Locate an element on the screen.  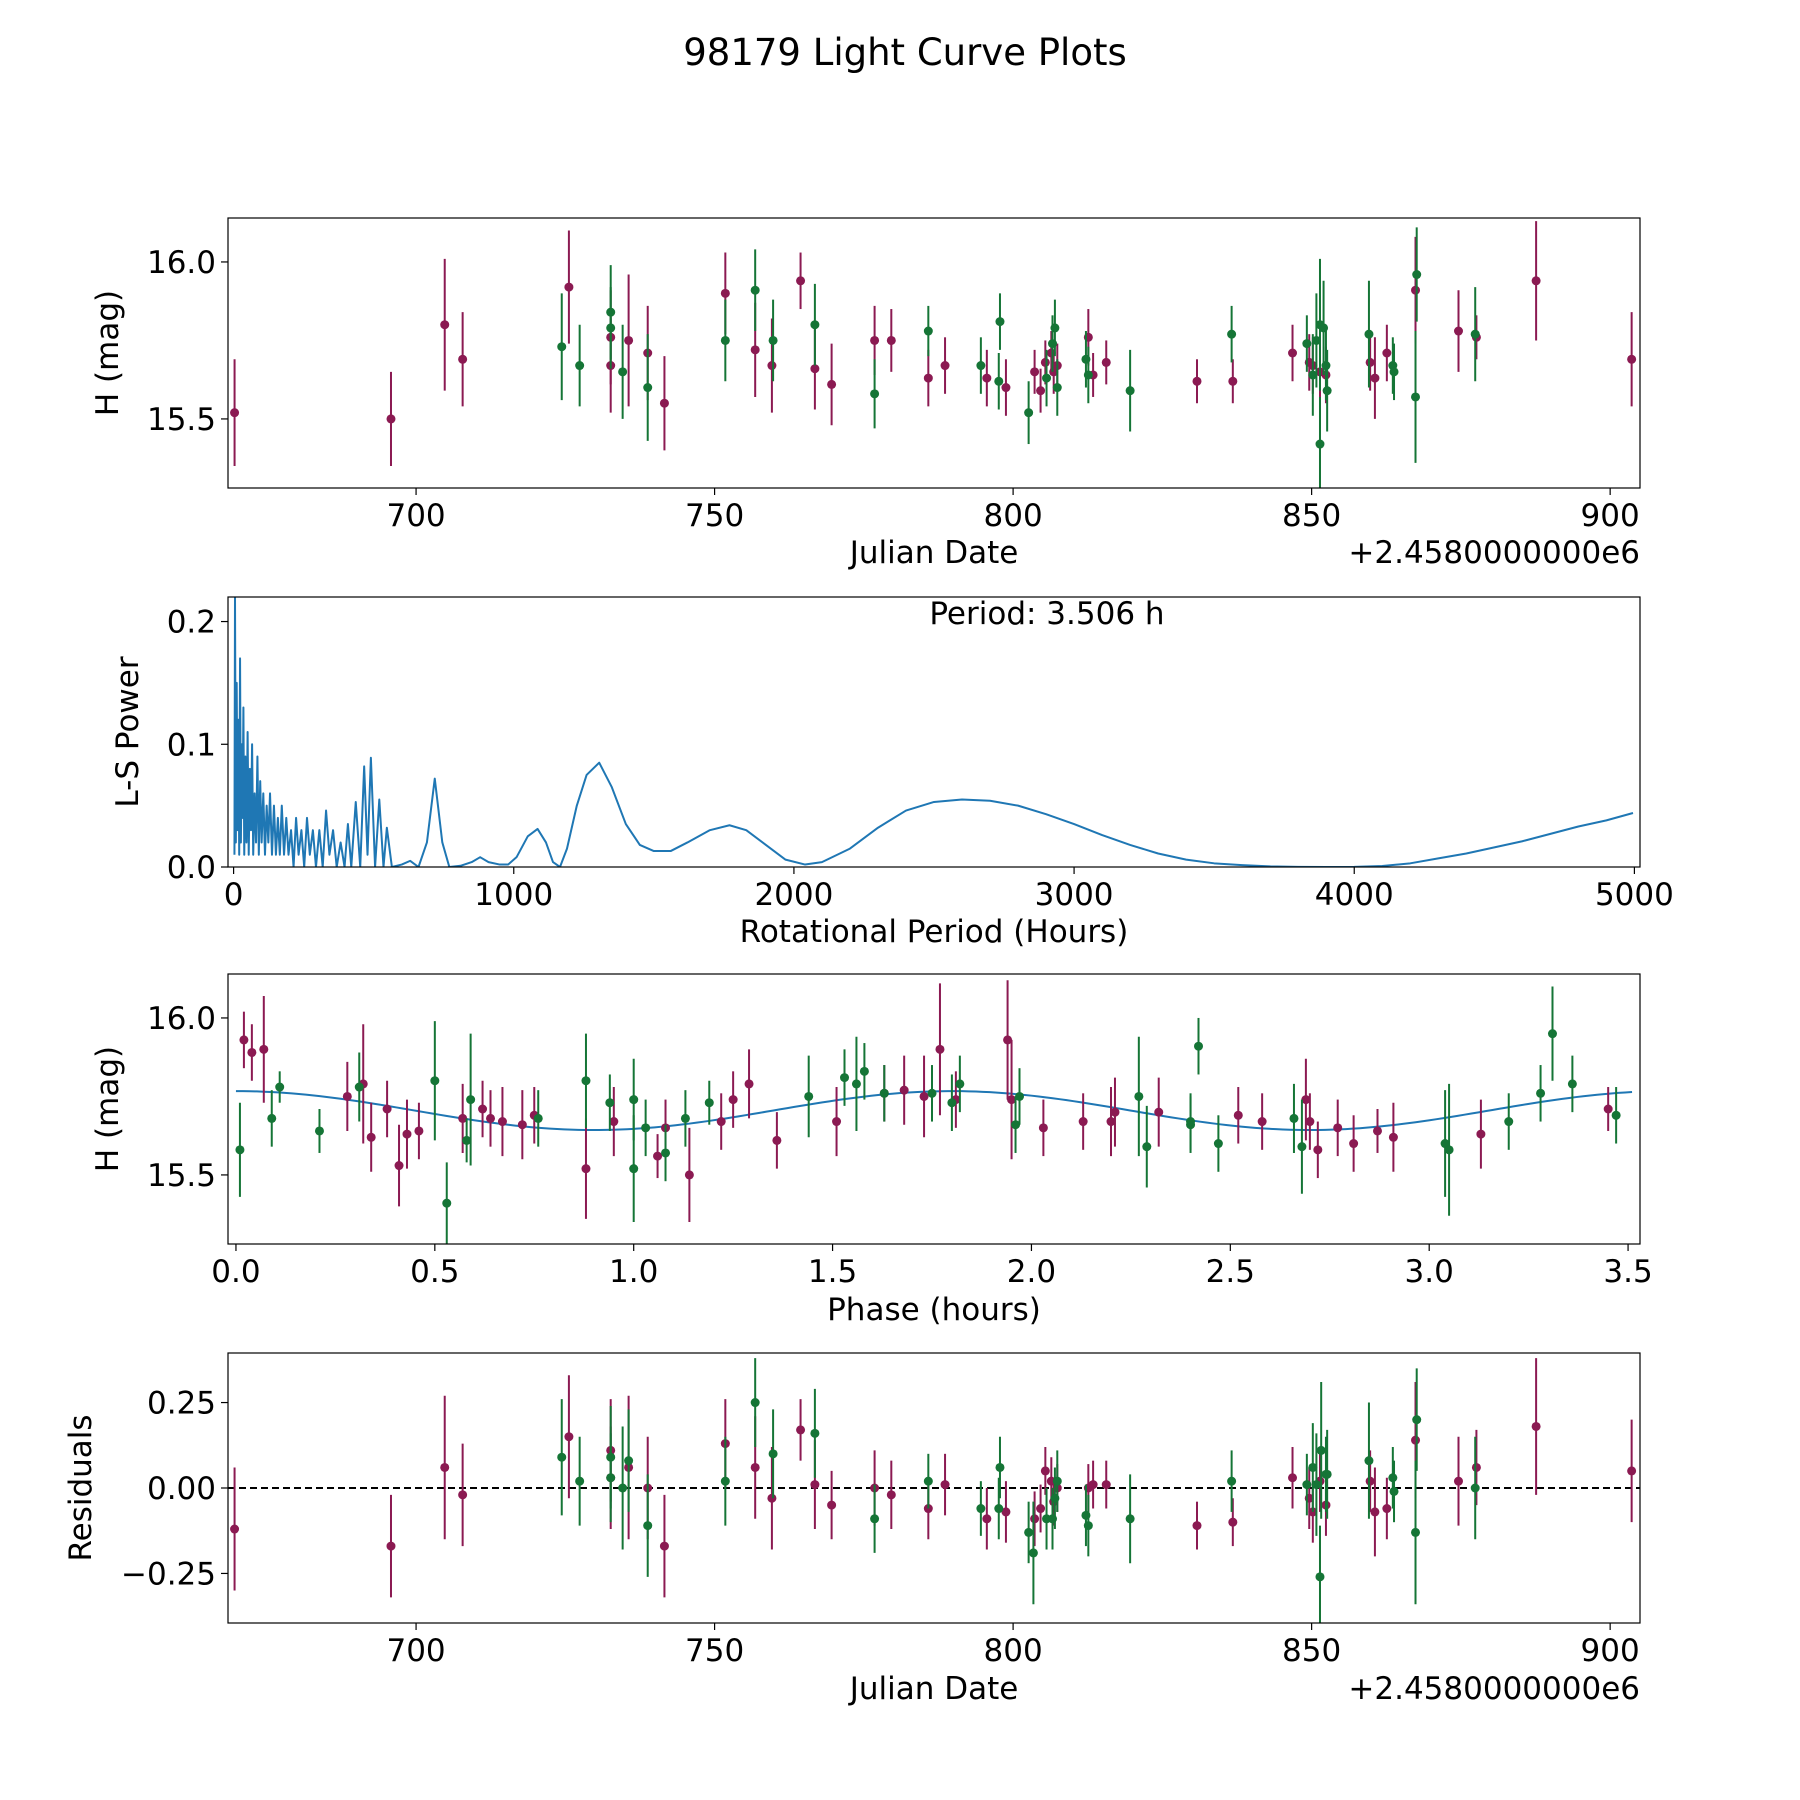
x-tick-label: 850 is located at coordinates (1311, 516).